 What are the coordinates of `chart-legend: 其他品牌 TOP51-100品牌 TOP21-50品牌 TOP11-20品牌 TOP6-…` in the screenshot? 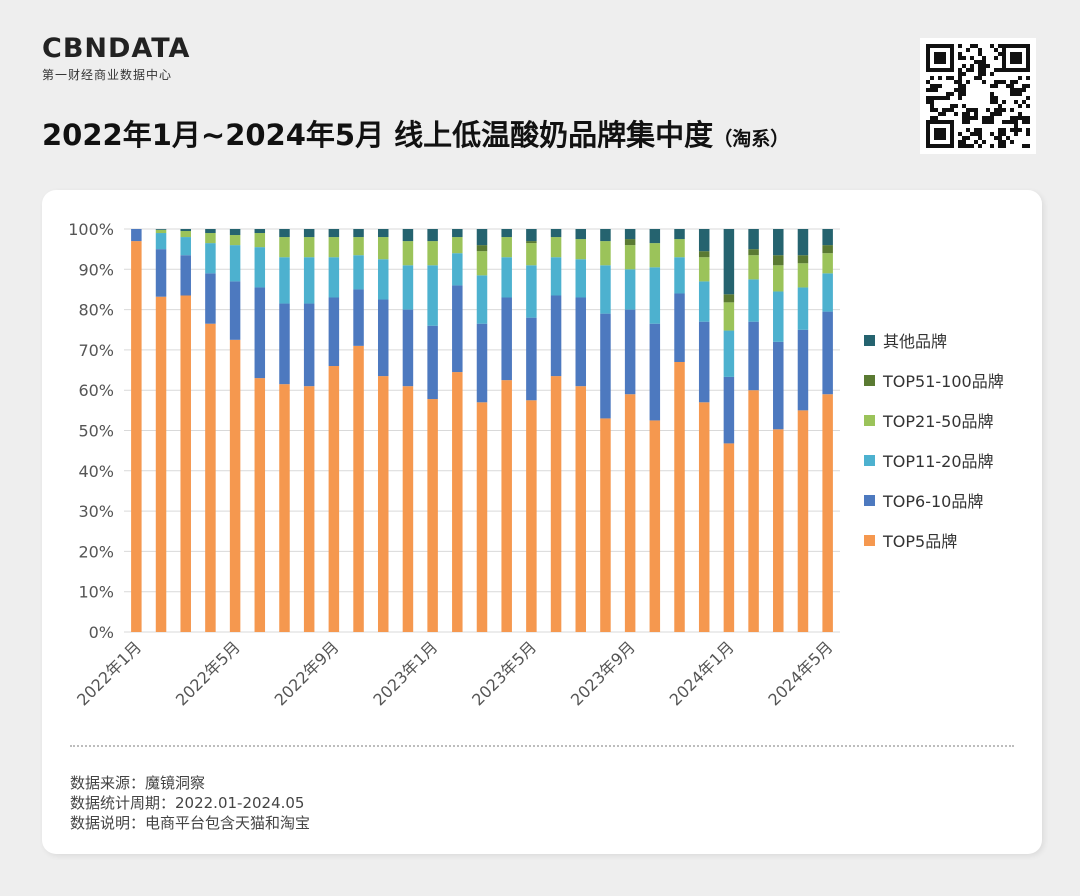 It's located at (934, 440).